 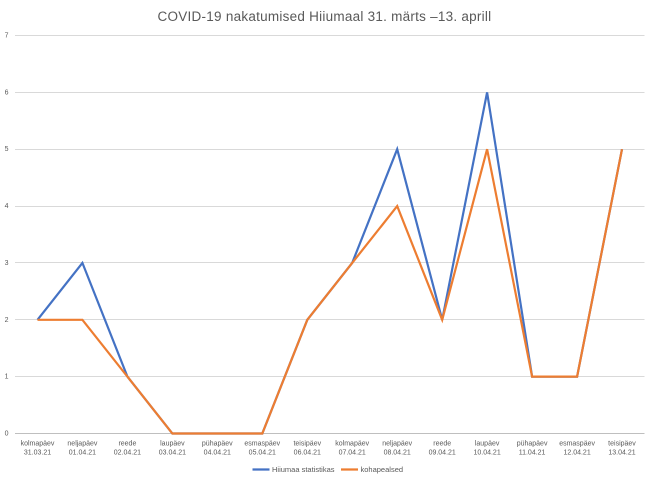 I want to click on svg-text: 12.04.21, so click(x=576, y=453).